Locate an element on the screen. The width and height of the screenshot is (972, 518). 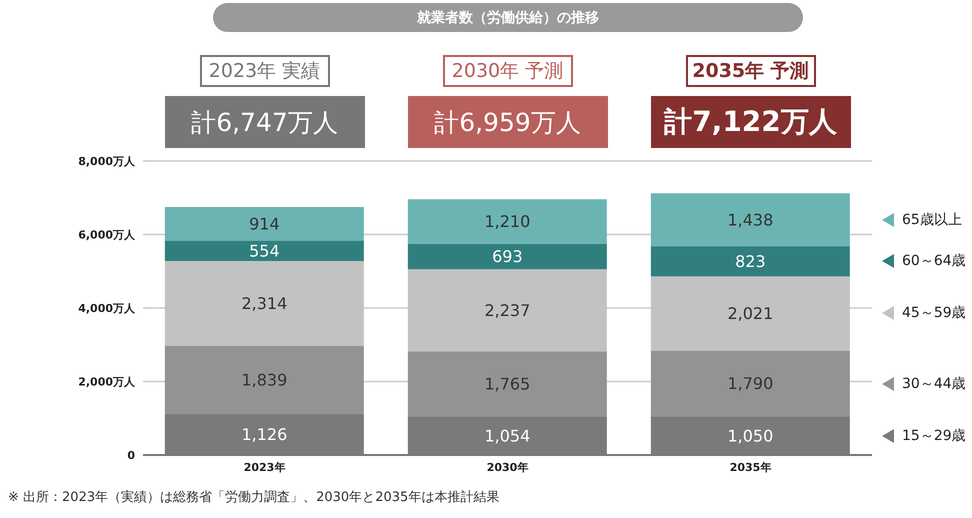
data-label: 554 is located at coordinates (264, 250).